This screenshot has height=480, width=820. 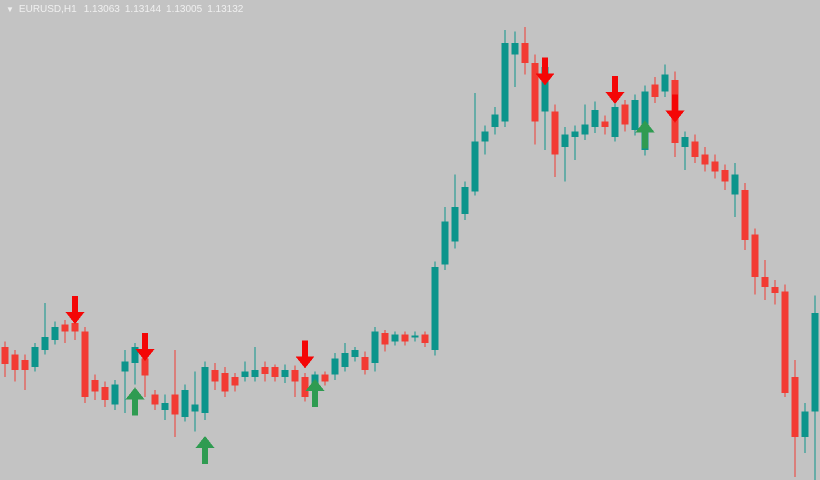 What do you see at coordinates (225, 9) in the screenshot?
I see `close-value: 1.13132` at bounding box center [225, 9].